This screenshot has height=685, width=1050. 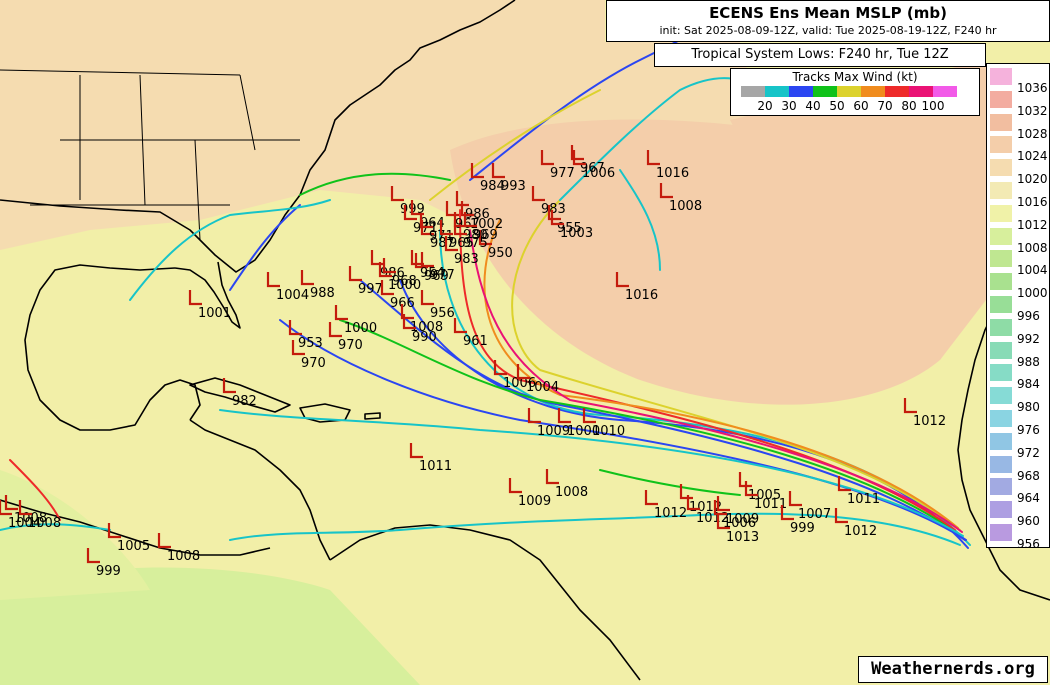 What do you see at coordinates (1028, 498) in the screenshot?
I see `mslp-label: 964` at bounding box center [1028, 498].